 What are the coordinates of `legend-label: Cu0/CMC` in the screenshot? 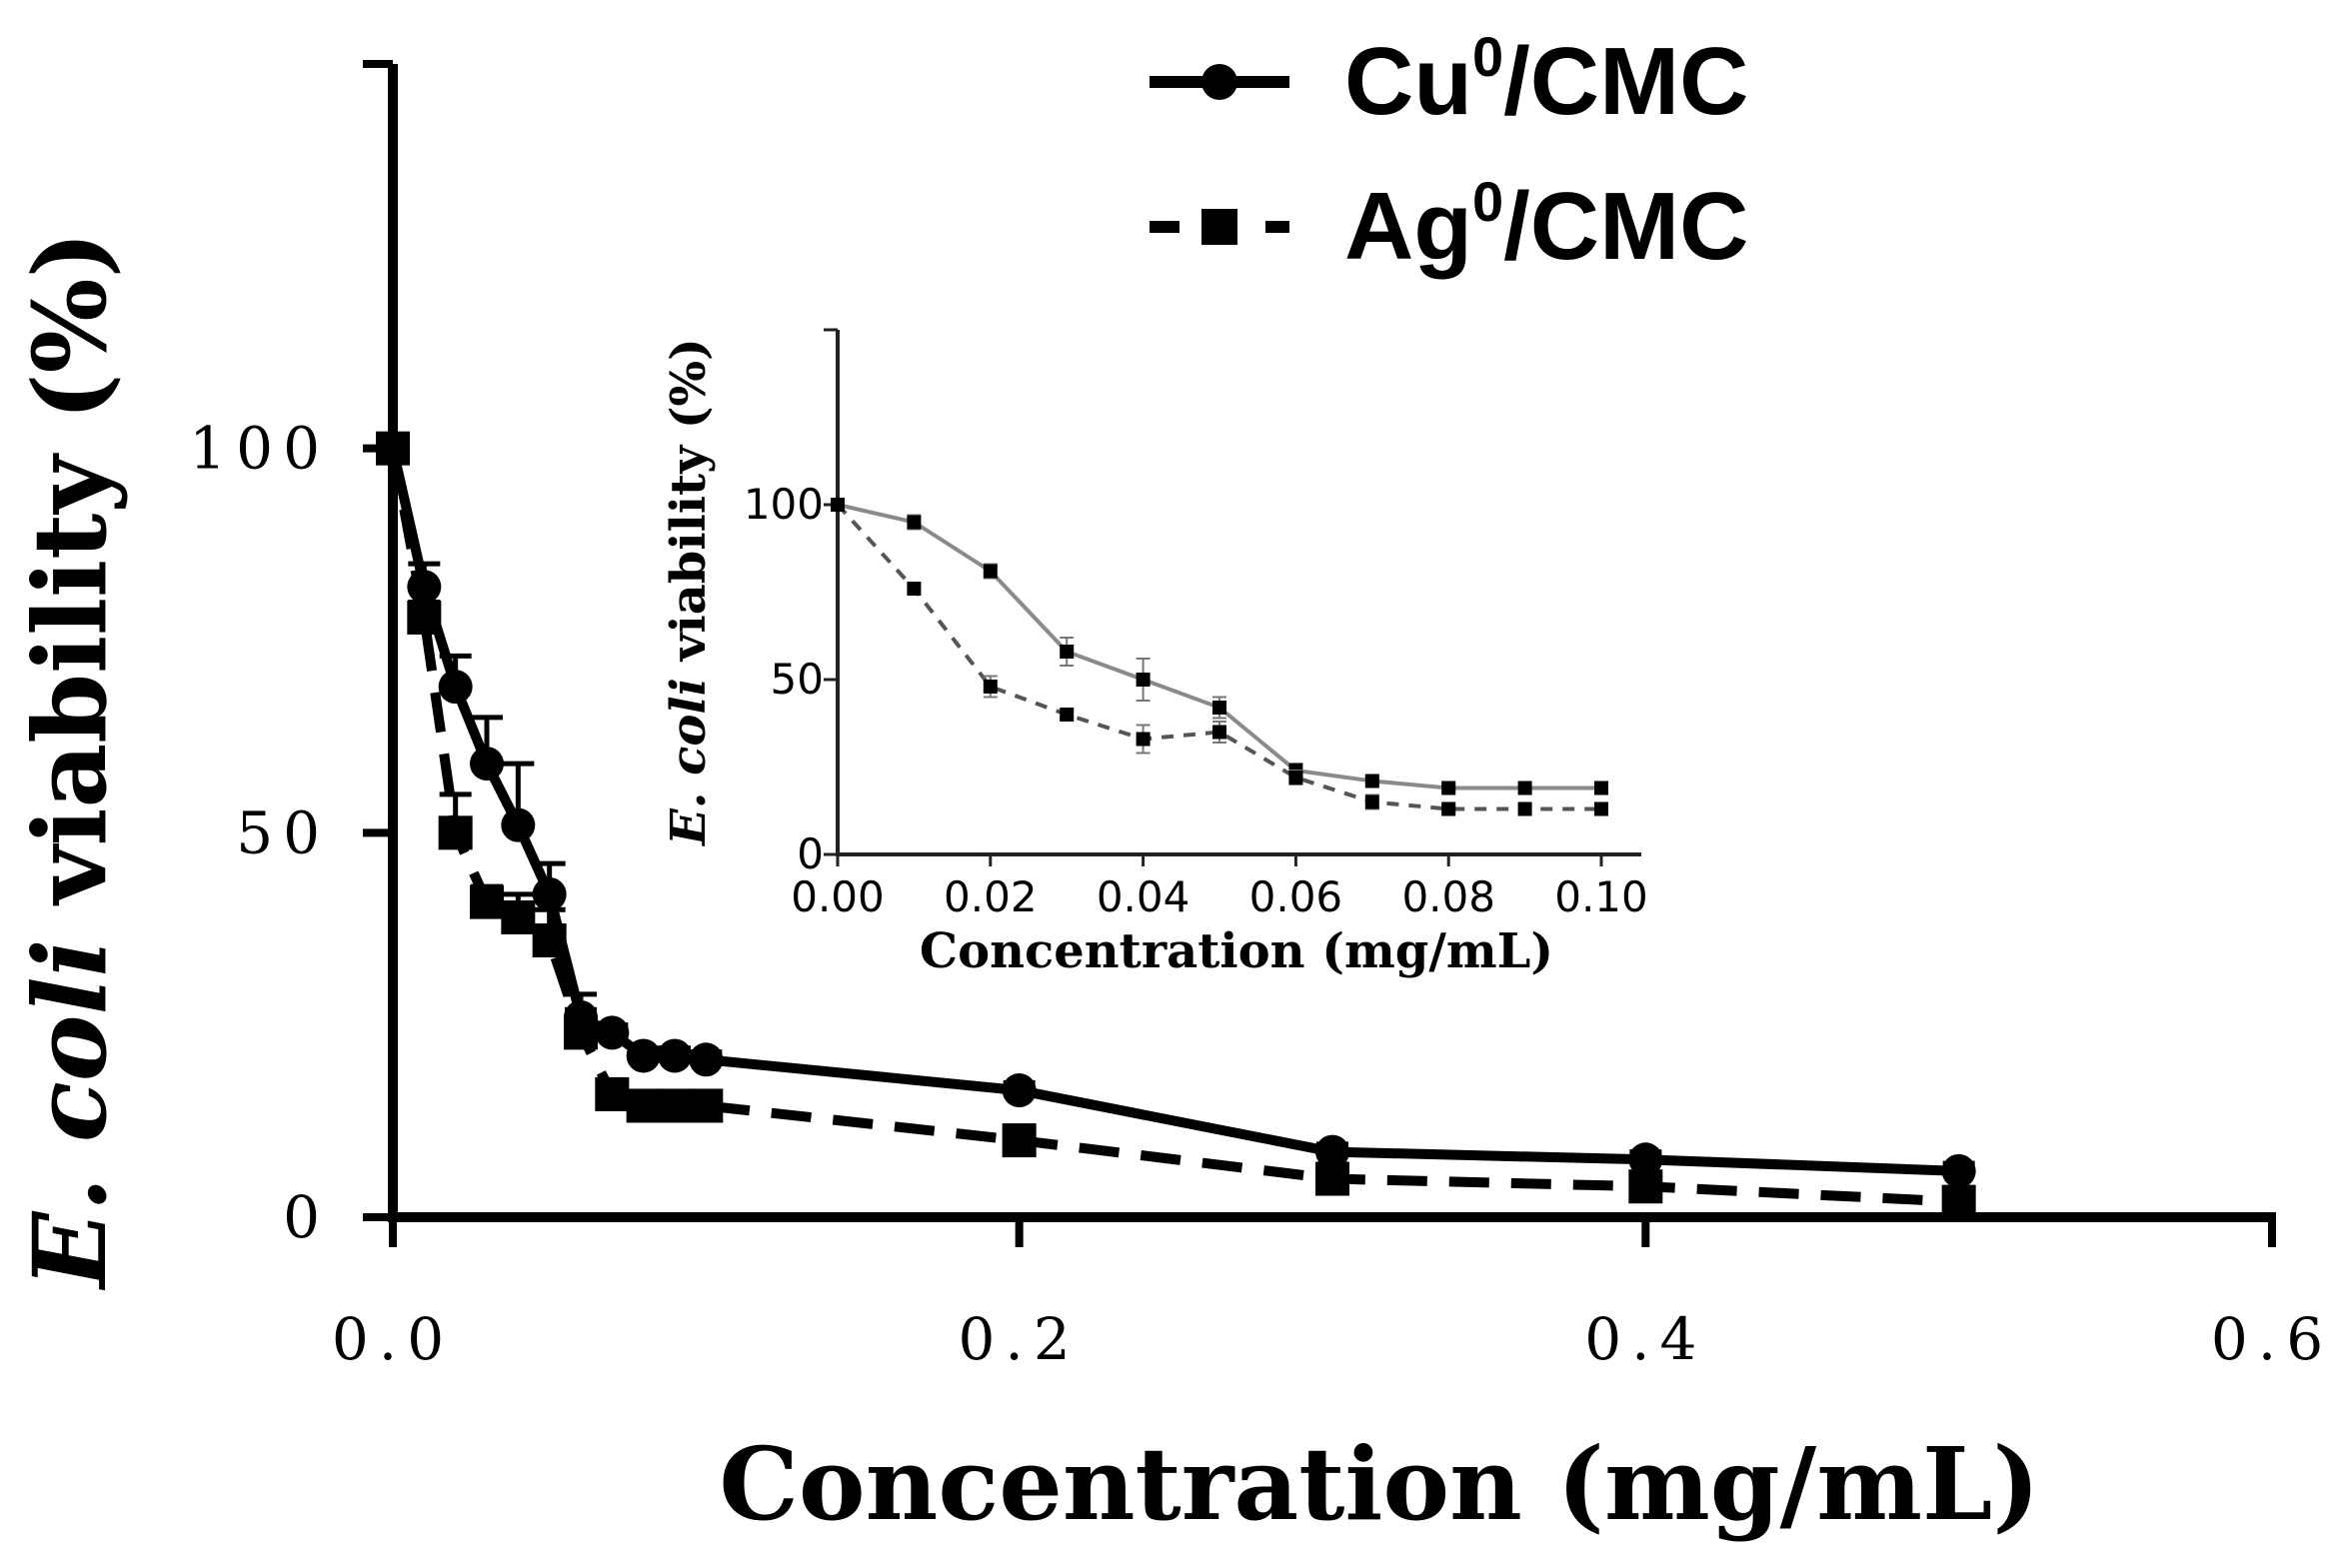 It's located at (1546, 80).